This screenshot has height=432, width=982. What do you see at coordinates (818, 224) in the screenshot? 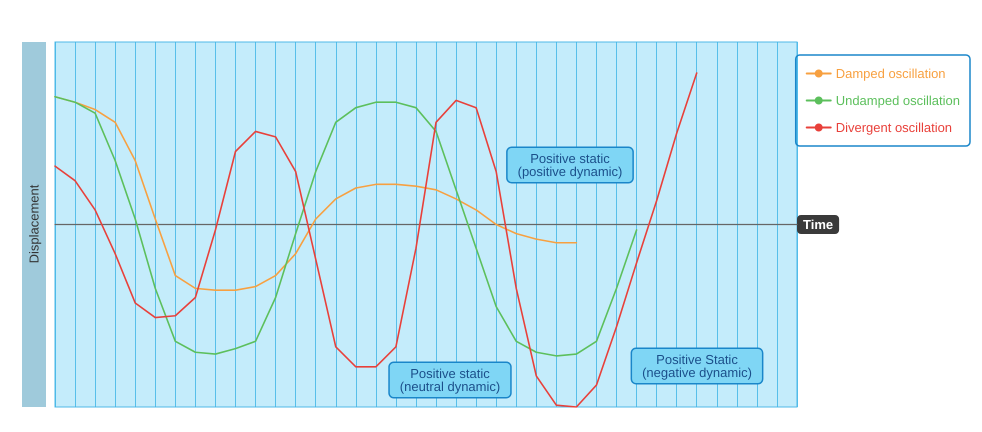
I see `x-axis-title: Time` at bounding box center [818, 224].